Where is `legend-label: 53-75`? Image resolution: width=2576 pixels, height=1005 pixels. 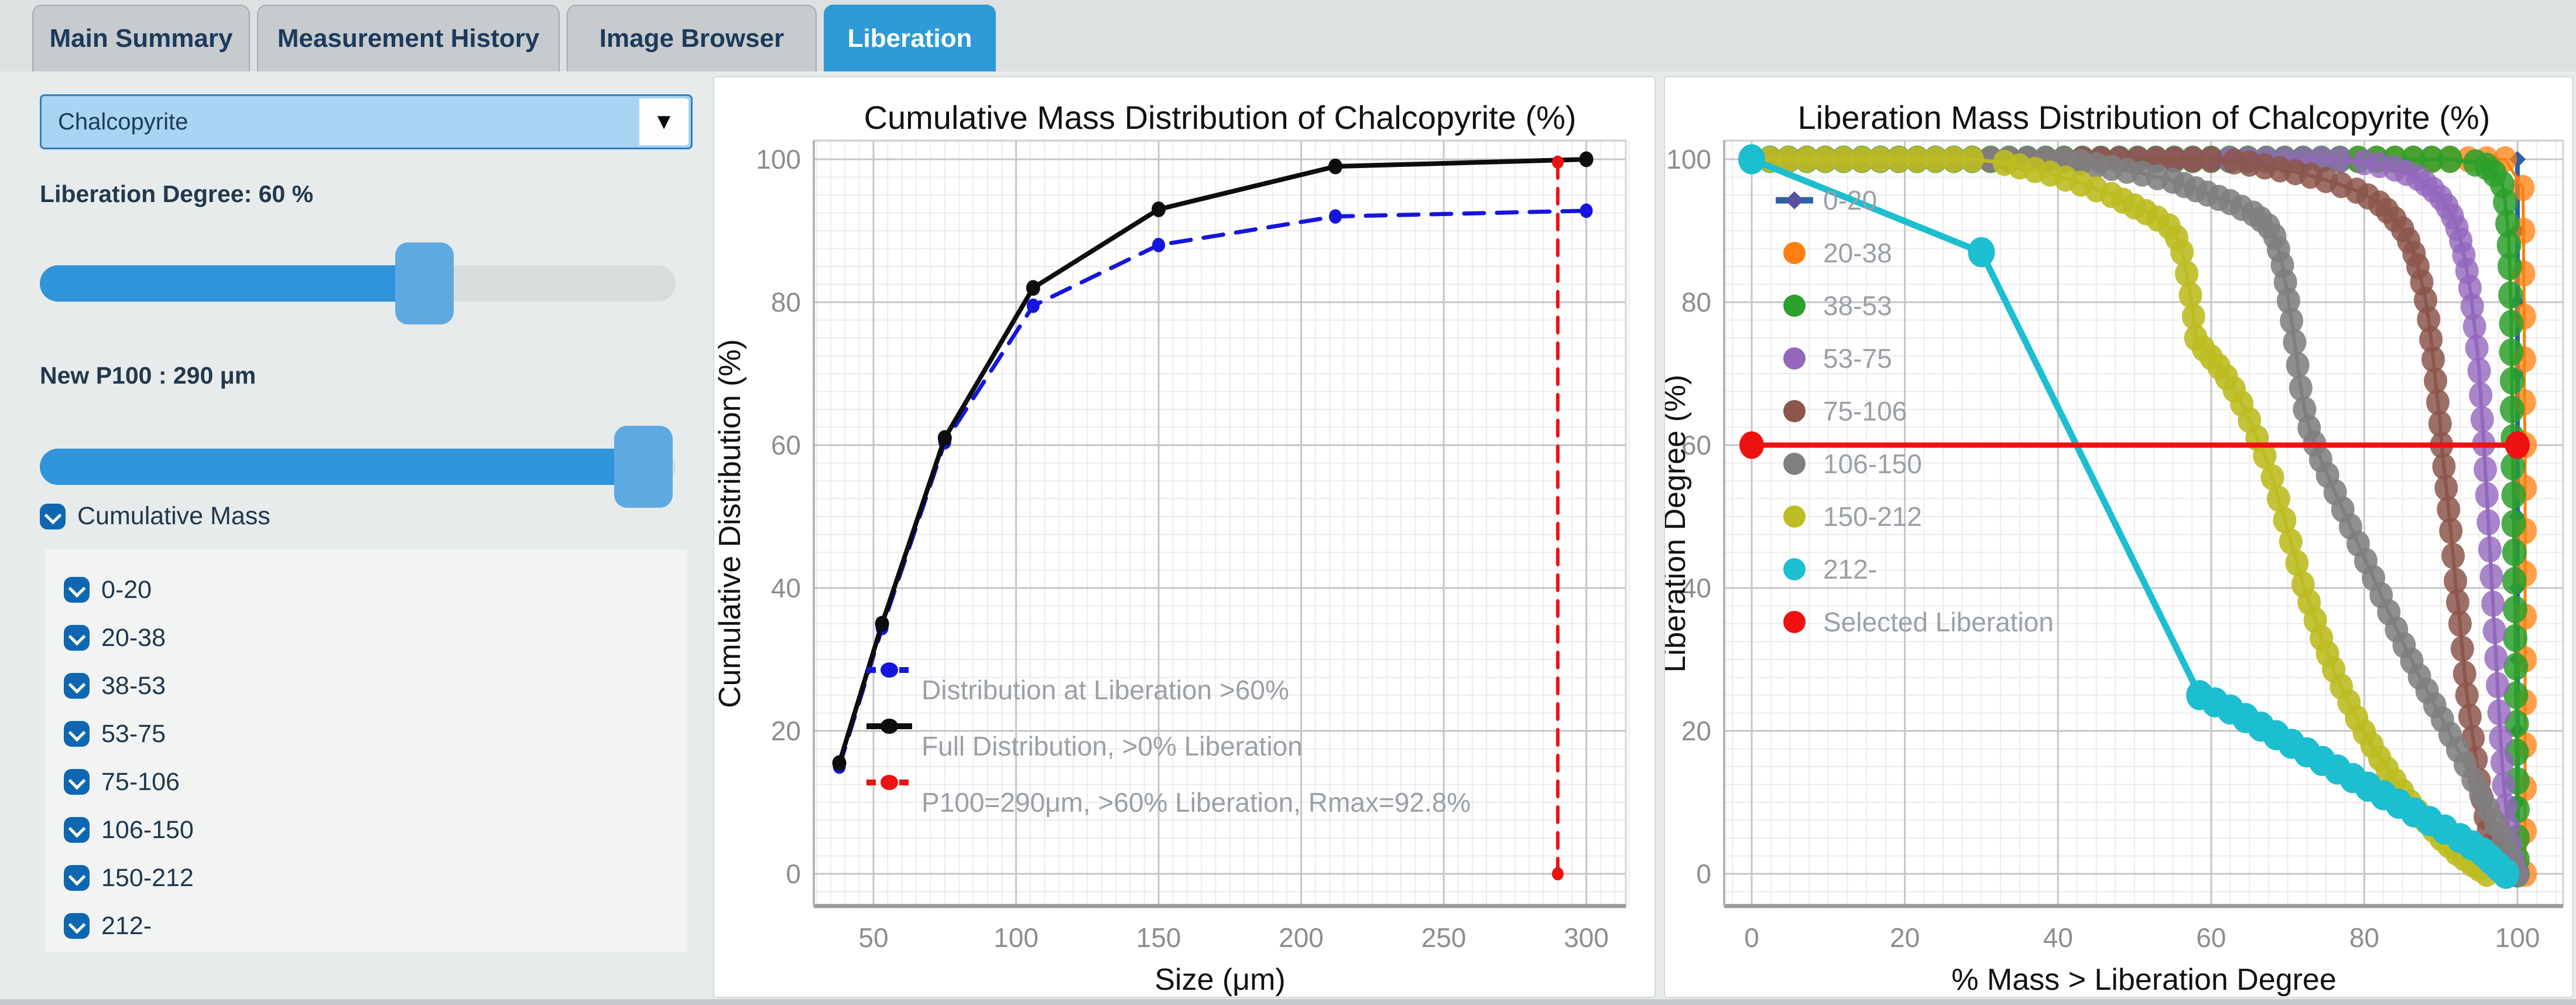 legend-label: 53-75 is located at coordinates (1857, 358).